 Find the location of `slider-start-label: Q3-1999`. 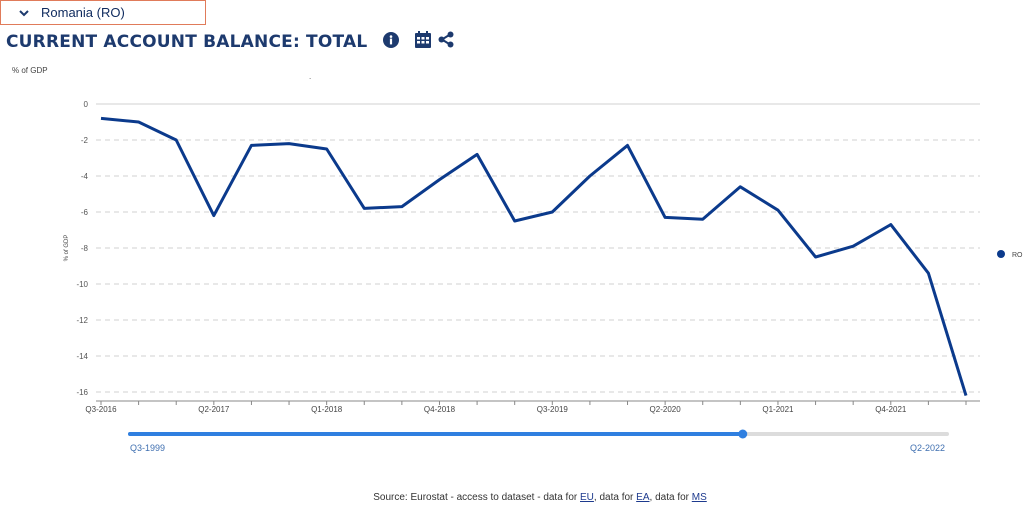

slider-start-label: Q3-1999 is located at coordinates (148, 448).